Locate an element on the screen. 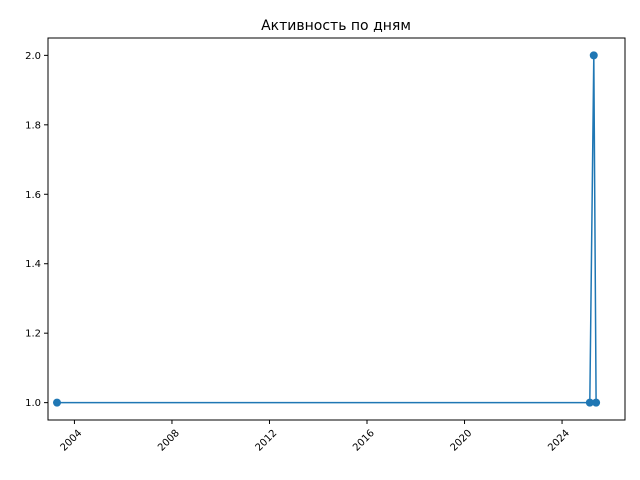 Image resolution: width=640 pixels, height=480 pixels. chart-title: Активность по дням is located at coordinates (336, 26).